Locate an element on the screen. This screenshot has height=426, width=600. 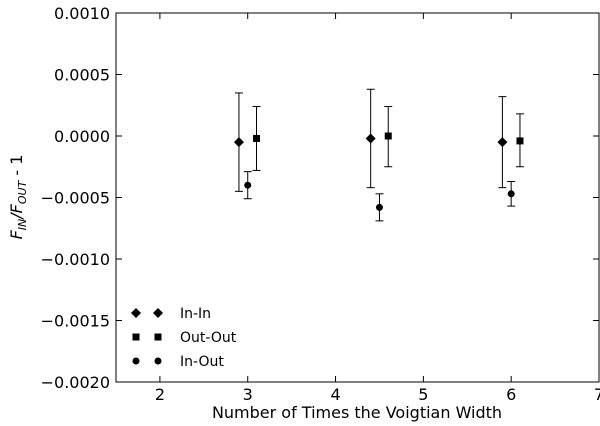
y-axis-label-sub-out: OUT is located at coordinates (22, 191).